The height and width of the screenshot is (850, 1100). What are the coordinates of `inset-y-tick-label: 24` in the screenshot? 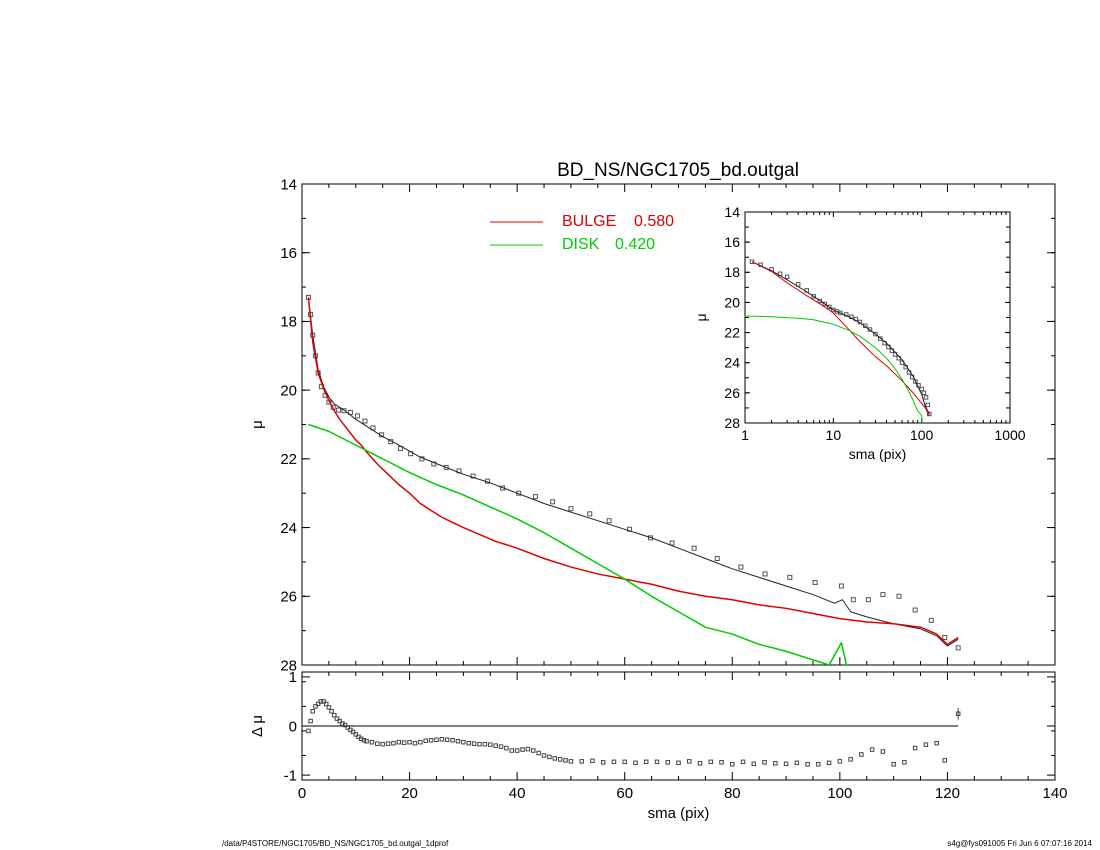 It's located at (732, 363).